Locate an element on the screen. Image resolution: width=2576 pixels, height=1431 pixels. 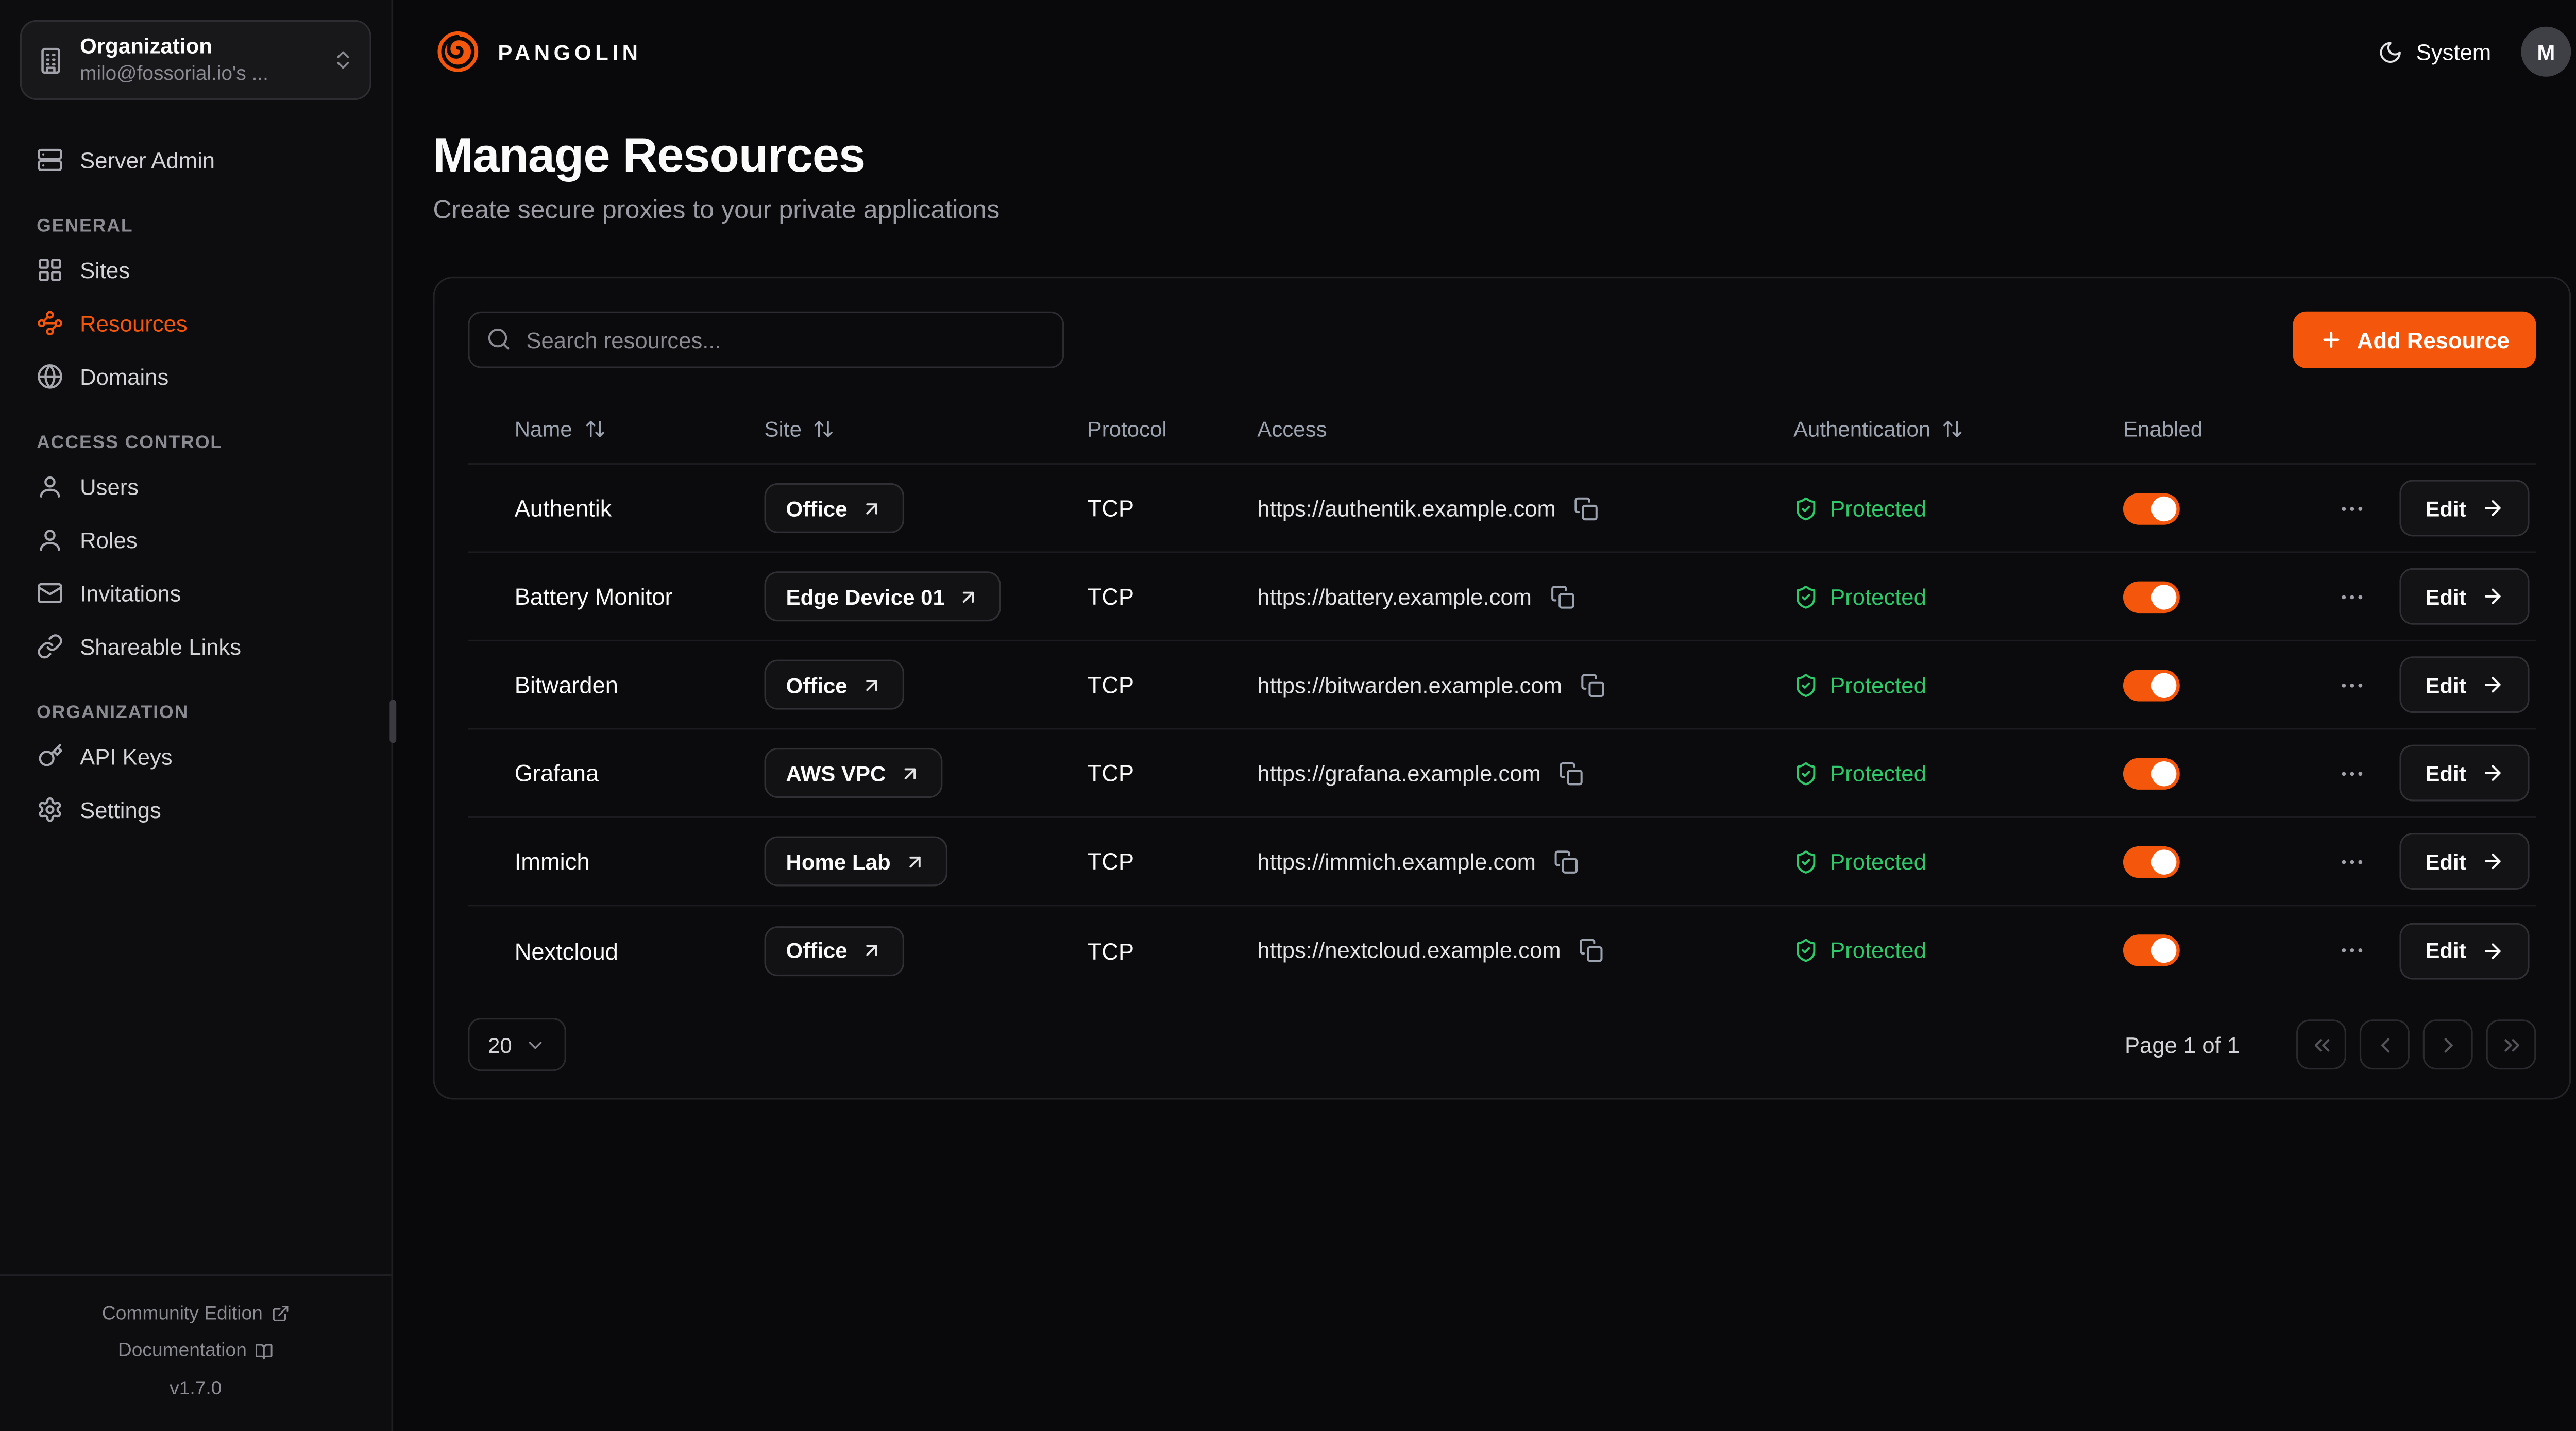
sidebar-item-invitations: Invitations is located at coordinates (195, 593).